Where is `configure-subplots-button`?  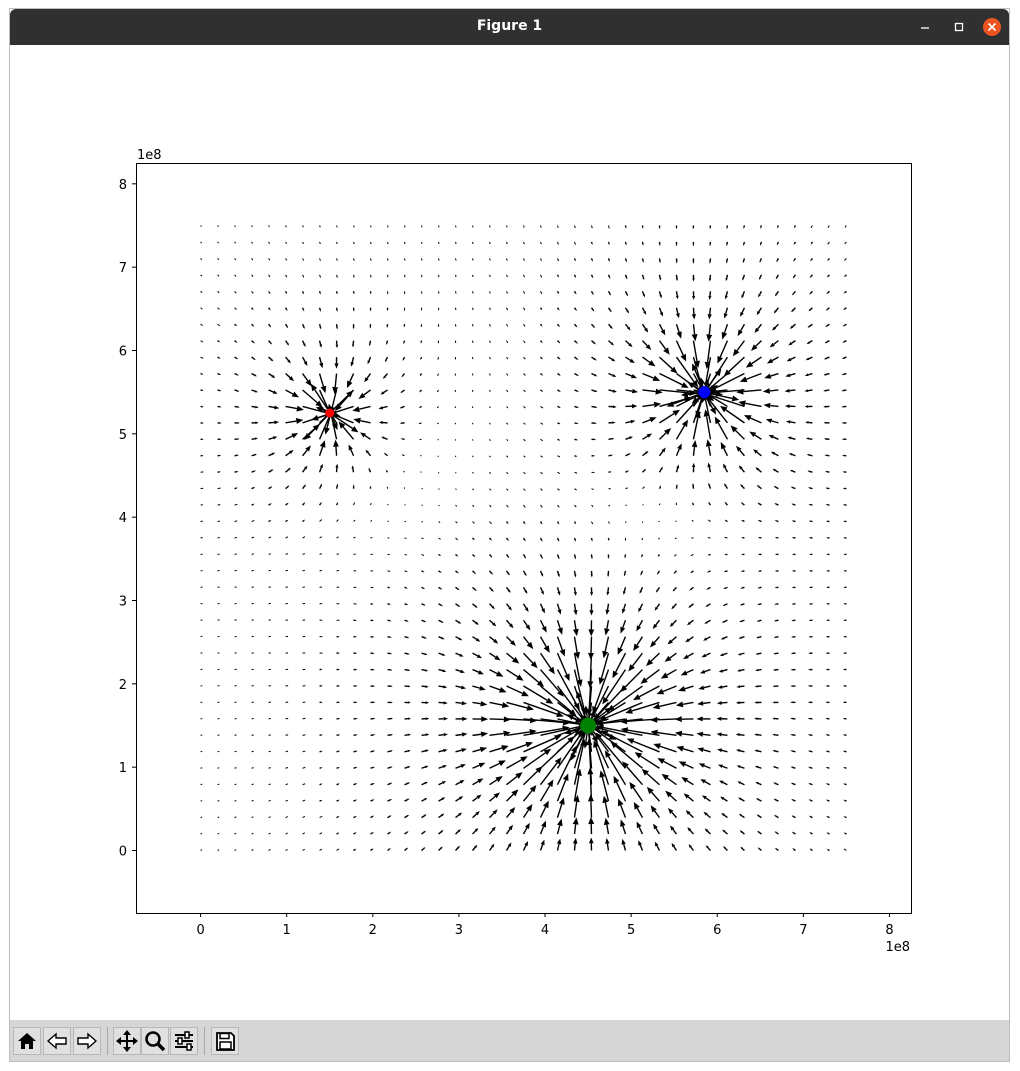 configure-subplots-button is located at coordinates (184, 1041).